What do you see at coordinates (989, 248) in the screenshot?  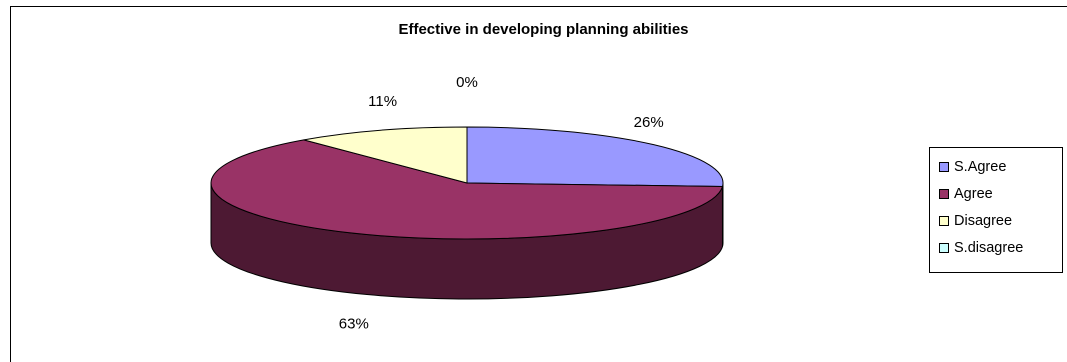 I see `legend-label-s-disagree: S.disagree` at bounding box center [989, 248].